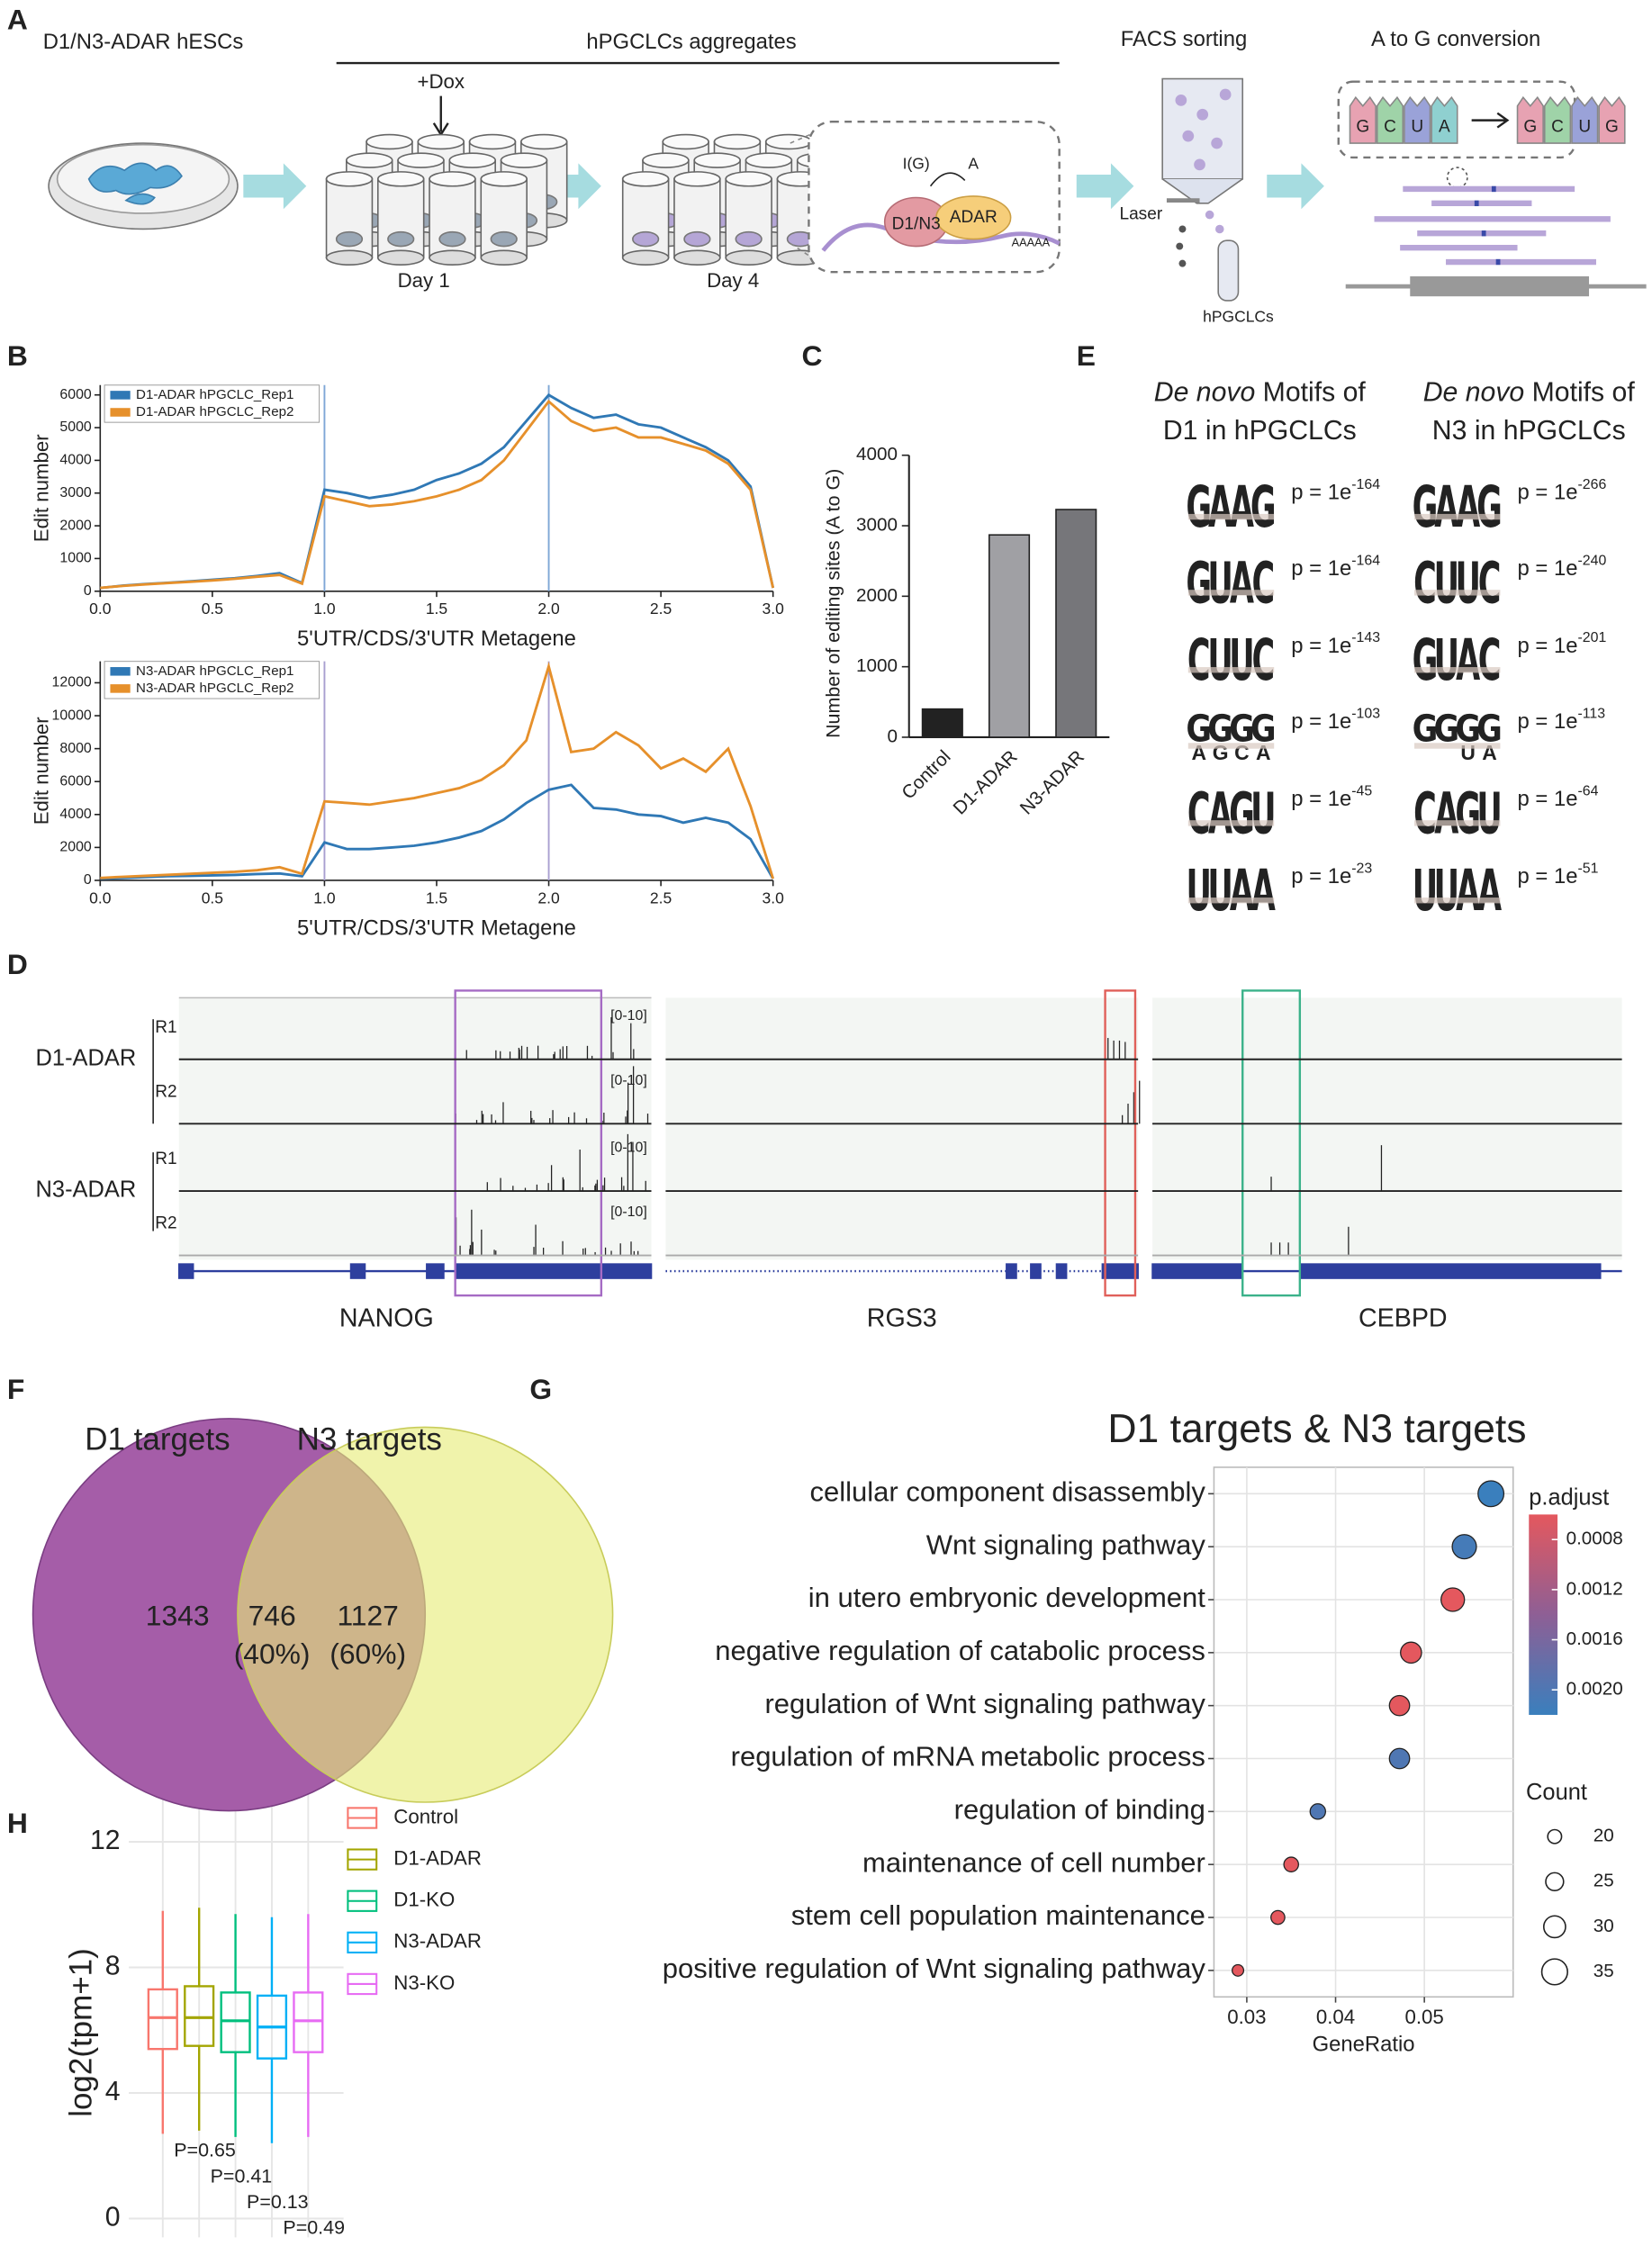  I want to click on label: Day 4, so click(733, 281).